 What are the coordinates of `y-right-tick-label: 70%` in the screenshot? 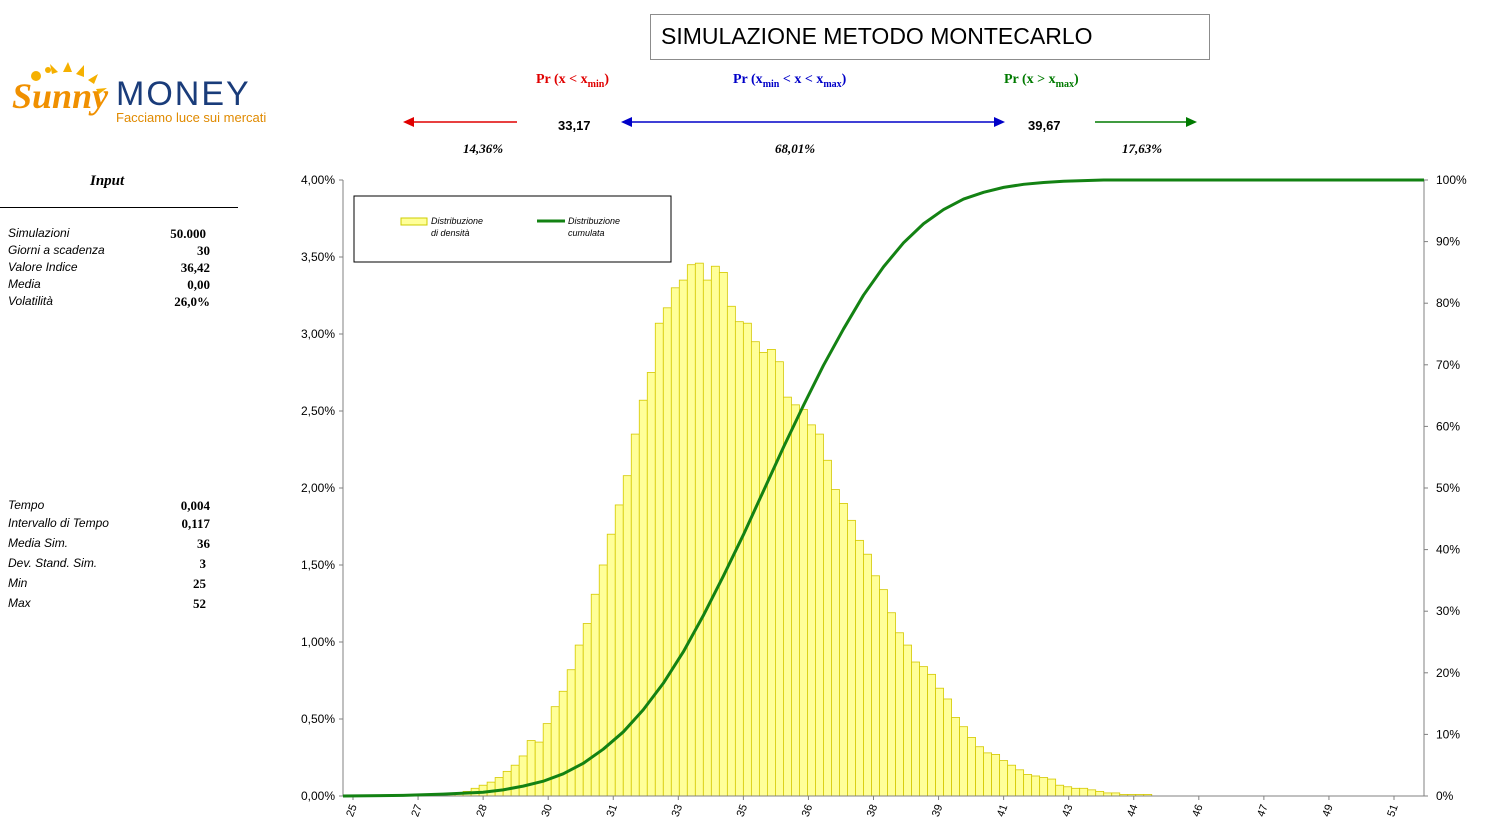 It's located at (1448, 365).